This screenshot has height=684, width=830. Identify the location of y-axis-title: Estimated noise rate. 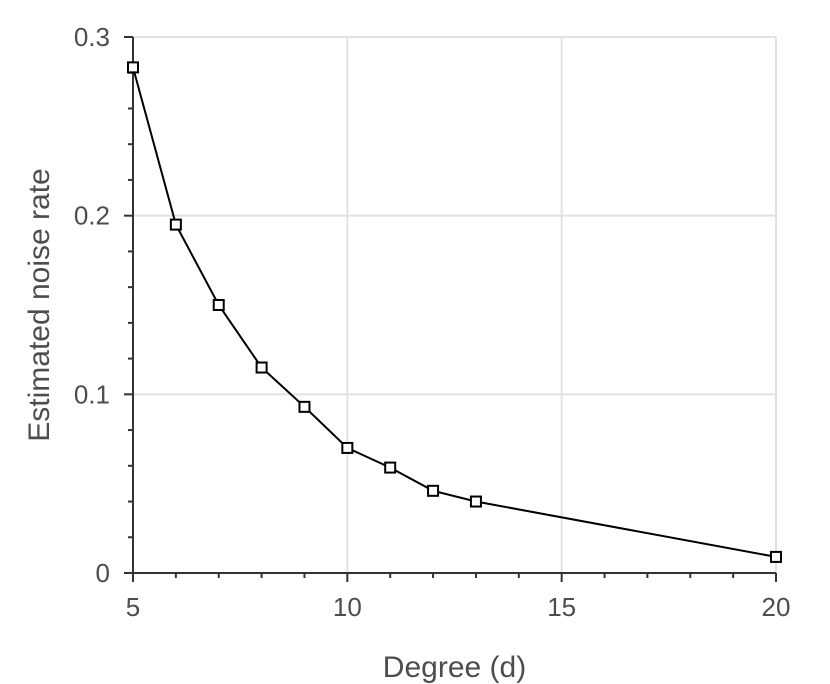
(39, 304).